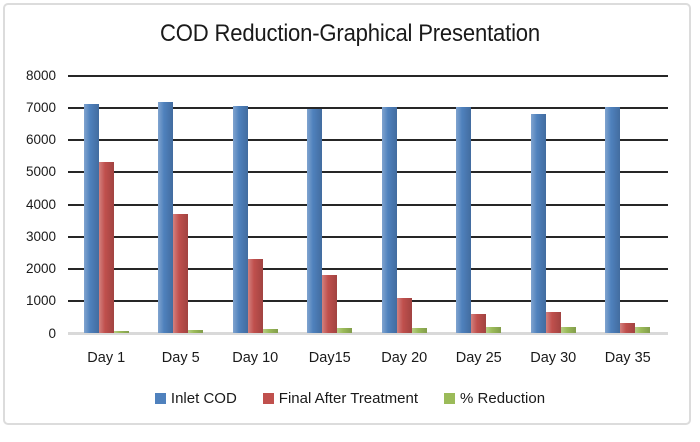  I want to click on legend-item-inlet-cod: Inlet COD, so click(195, 398).